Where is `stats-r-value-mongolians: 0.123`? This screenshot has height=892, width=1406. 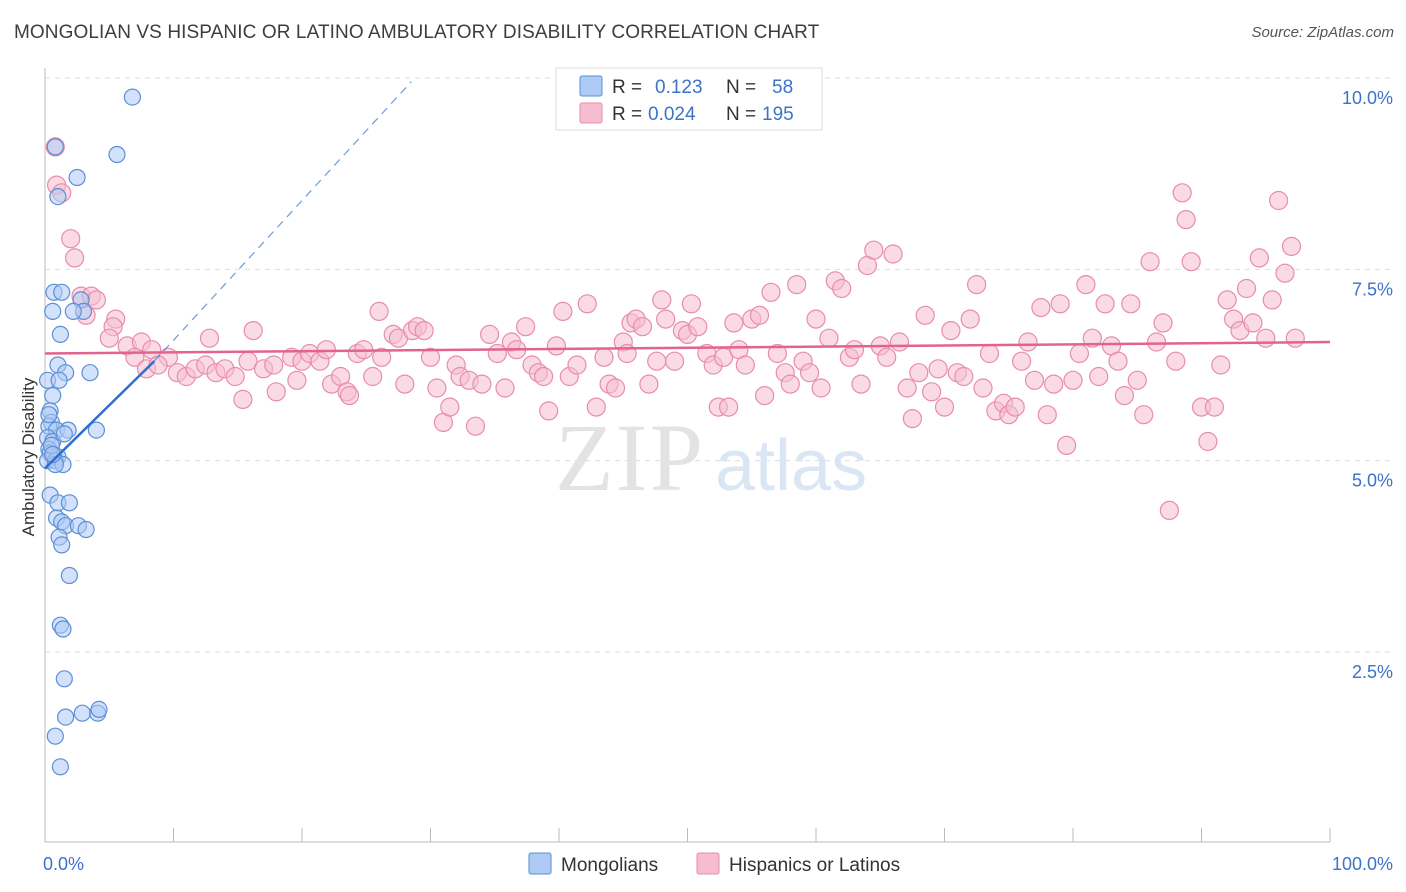
stats-r-value-mongolians: 0.123 is located at coordinates (679, 87).